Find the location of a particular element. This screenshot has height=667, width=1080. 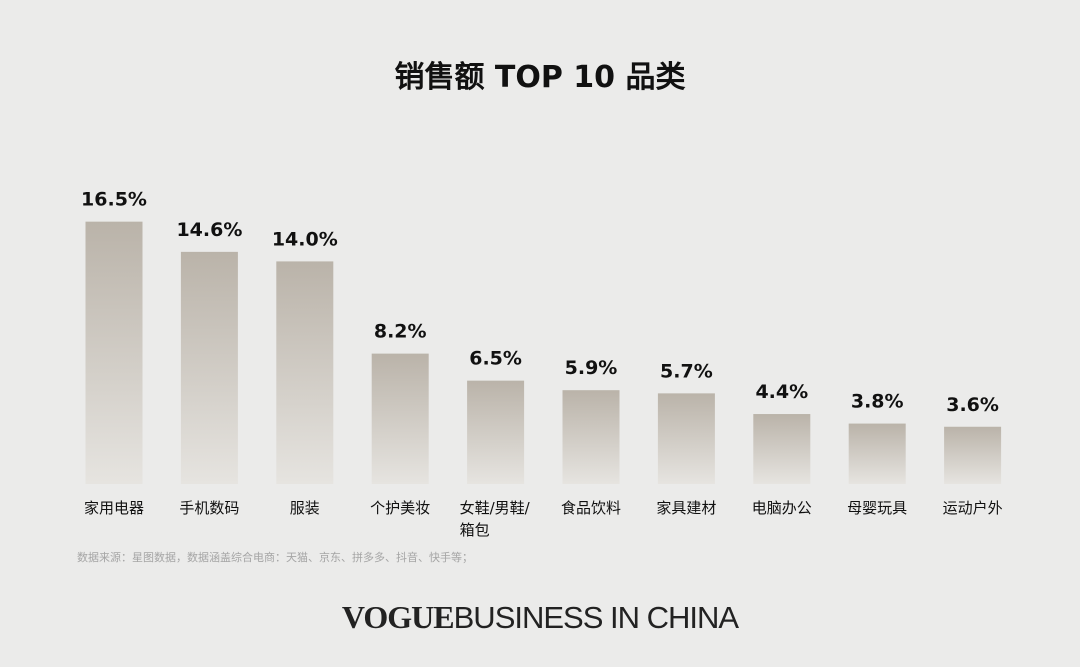

category-text: 女鞋/男鞋/箱包 is located at coordinates (494, 519).